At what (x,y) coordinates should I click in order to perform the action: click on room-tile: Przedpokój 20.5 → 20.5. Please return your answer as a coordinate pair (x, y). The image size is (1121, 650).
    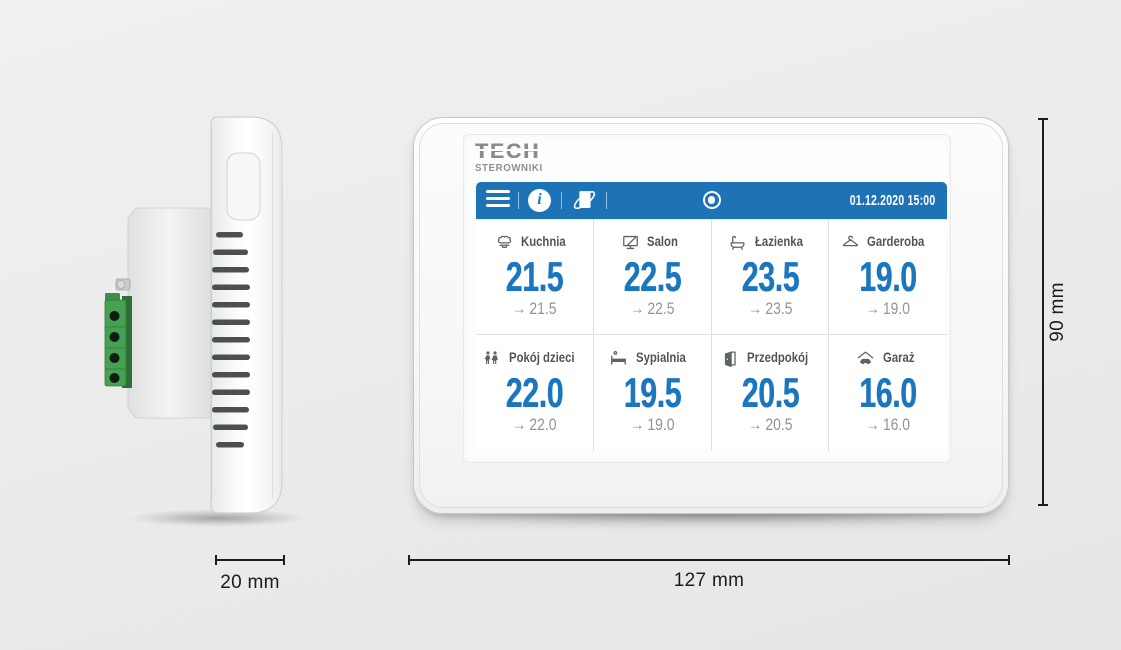
    Looking at the image, I should click on (771, 393).